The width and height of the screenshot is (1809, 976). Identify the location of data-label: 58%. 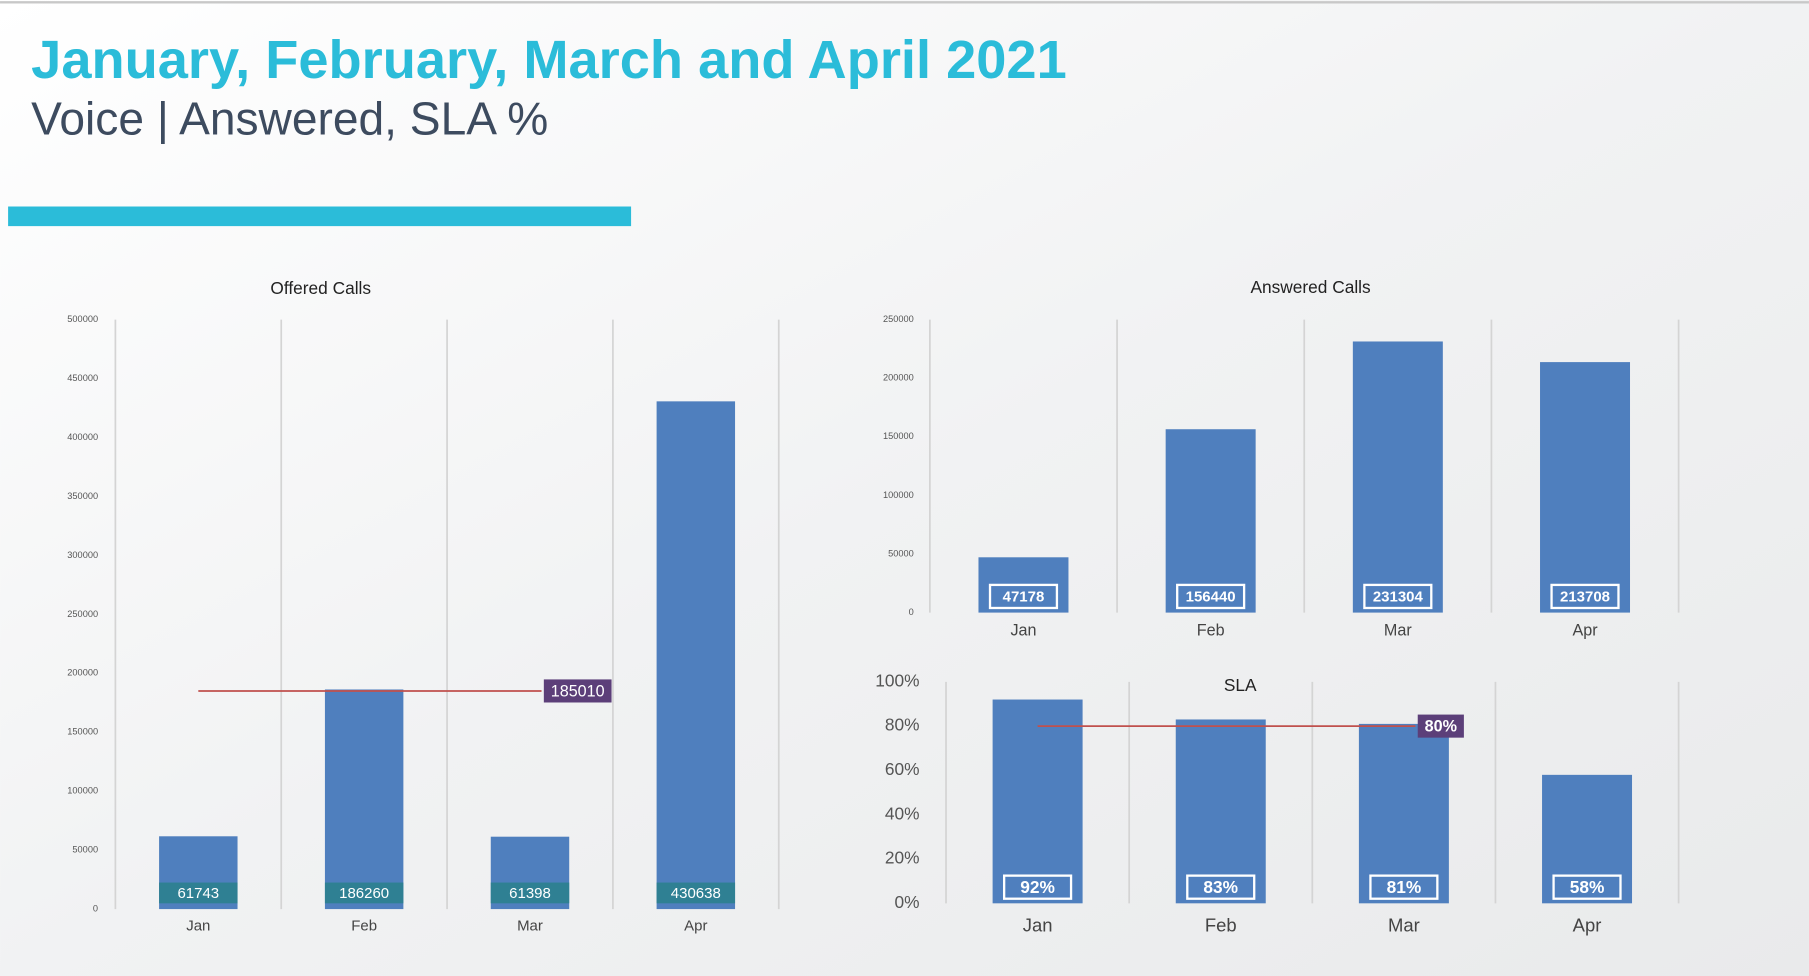
(1587, 887).